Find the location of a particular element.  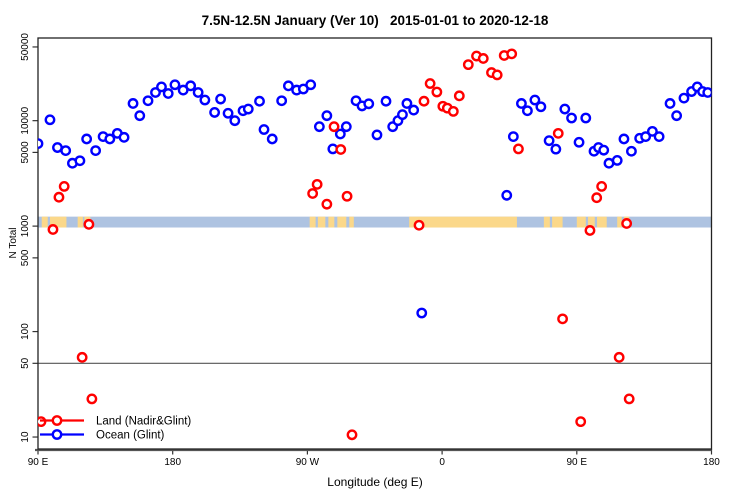

map-band-ocean is located at coordinates (375, 222).